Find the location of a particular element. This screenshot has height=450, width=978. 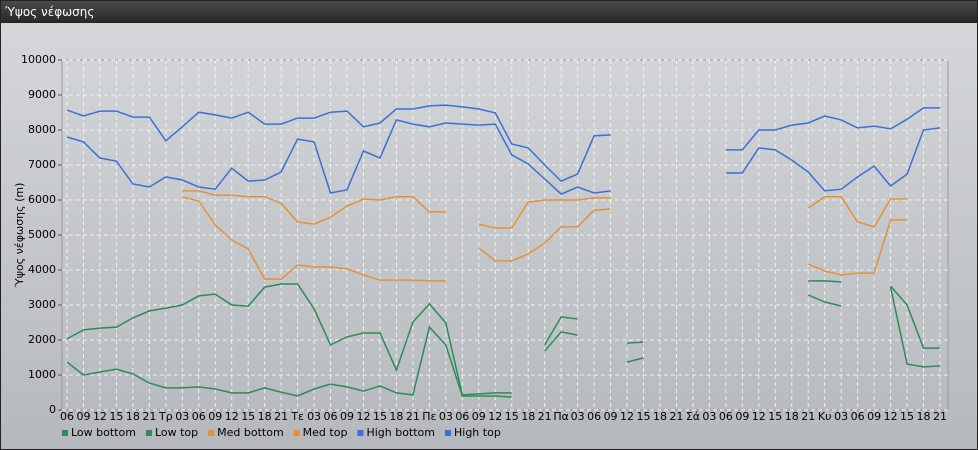

legend-label: Med bottom is located at coordinates (250, 432).